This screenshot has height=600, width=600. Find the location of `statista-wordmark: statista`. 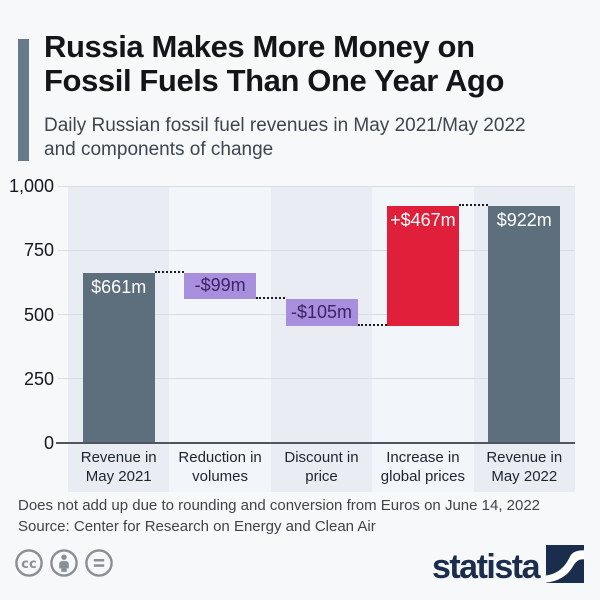

statista-wordmark: statista is located at coordinates (486, 567).